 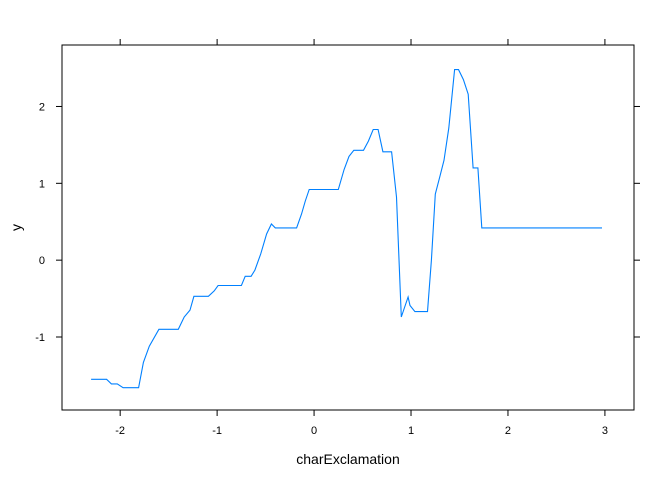 I want to click on x-tick-label: 1, so click(x=411, y=431).